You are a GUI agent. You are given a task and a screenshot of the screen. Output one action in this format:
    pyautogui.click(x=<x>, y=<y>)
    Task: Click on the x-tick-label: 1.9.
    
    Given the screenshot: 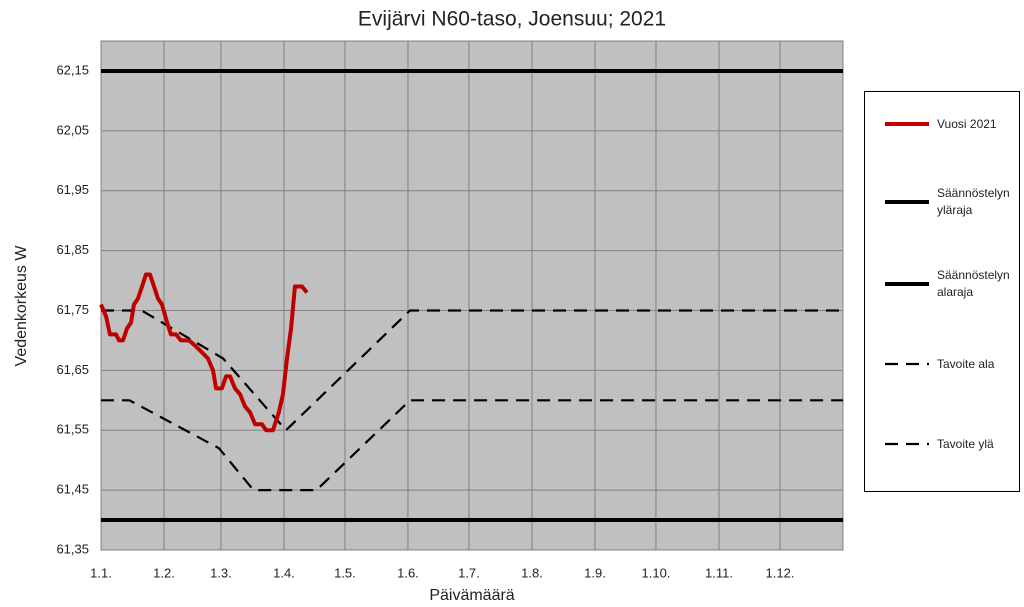 What is the action you would take?
    pyautogui.click(x=595, y=572)
    